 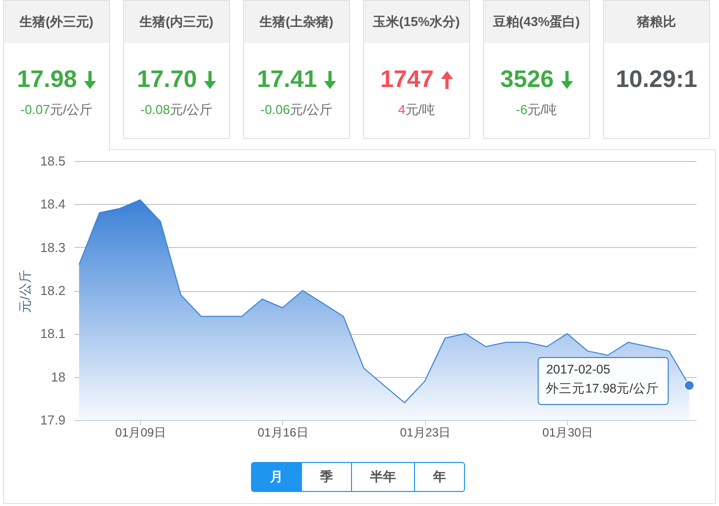 What do you see at coordinates (47, 80) in the screenshot?
I see `data-label: 17.98` at bounding box center [47, 80].